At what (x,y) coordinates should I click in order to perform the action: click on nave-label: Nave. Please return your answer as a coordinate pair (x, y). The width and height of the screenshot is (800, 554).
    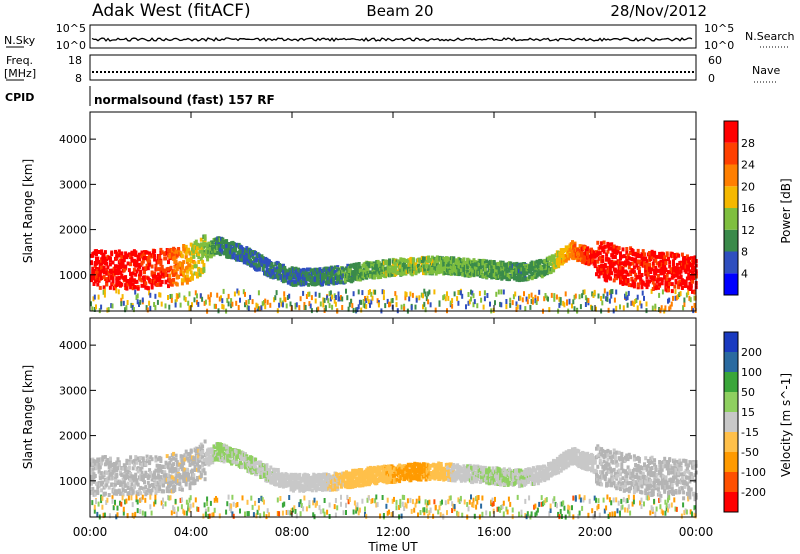
    Looking at the image, I should click on (766, 70).